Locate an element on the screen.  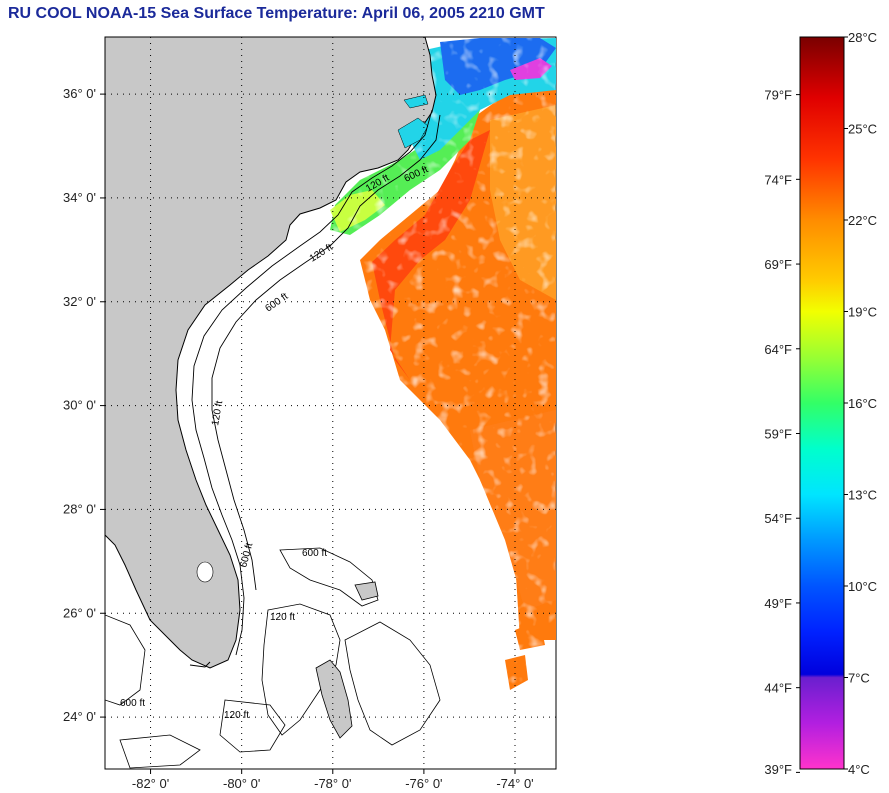
fahrenheit-label: 69°F is located at coordinates (778, 264).